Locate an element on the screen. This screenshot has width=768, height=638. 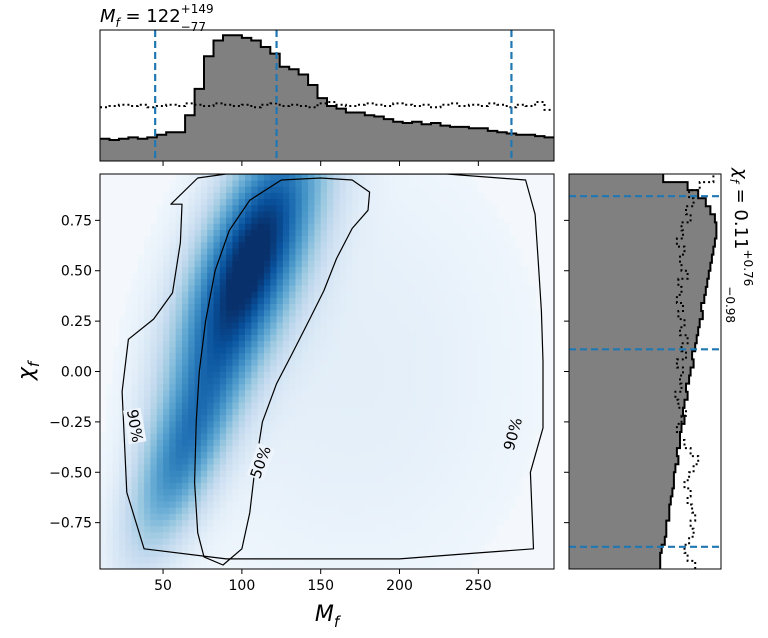
y-axis-label: χf is located at coordinates (28, 370).